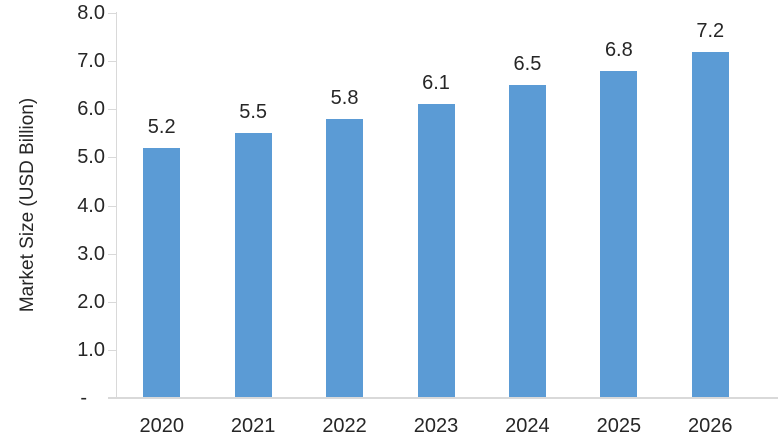  Describe the element at coordinates (91, 13) in the screenshot. I see `y-tick-label: 8.0` at that location.